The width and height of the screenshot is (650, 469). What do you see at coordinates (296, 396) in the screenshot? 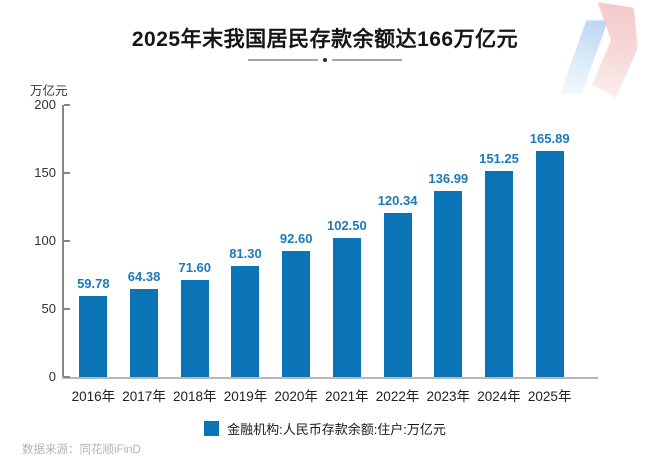
I see `x-tick-label: 2020年` at bounding box center [296, 396].